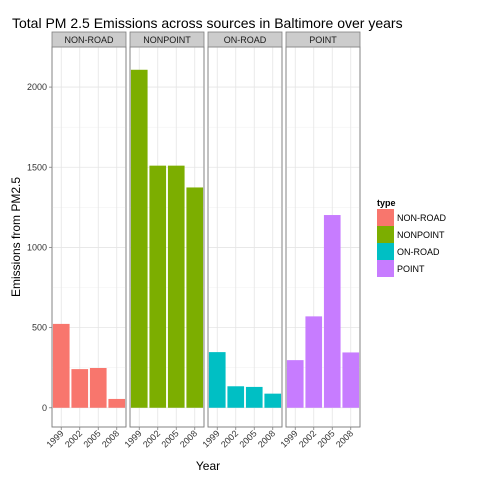  I want to click on legend-item: ON-ROAD, so click(408, 251).